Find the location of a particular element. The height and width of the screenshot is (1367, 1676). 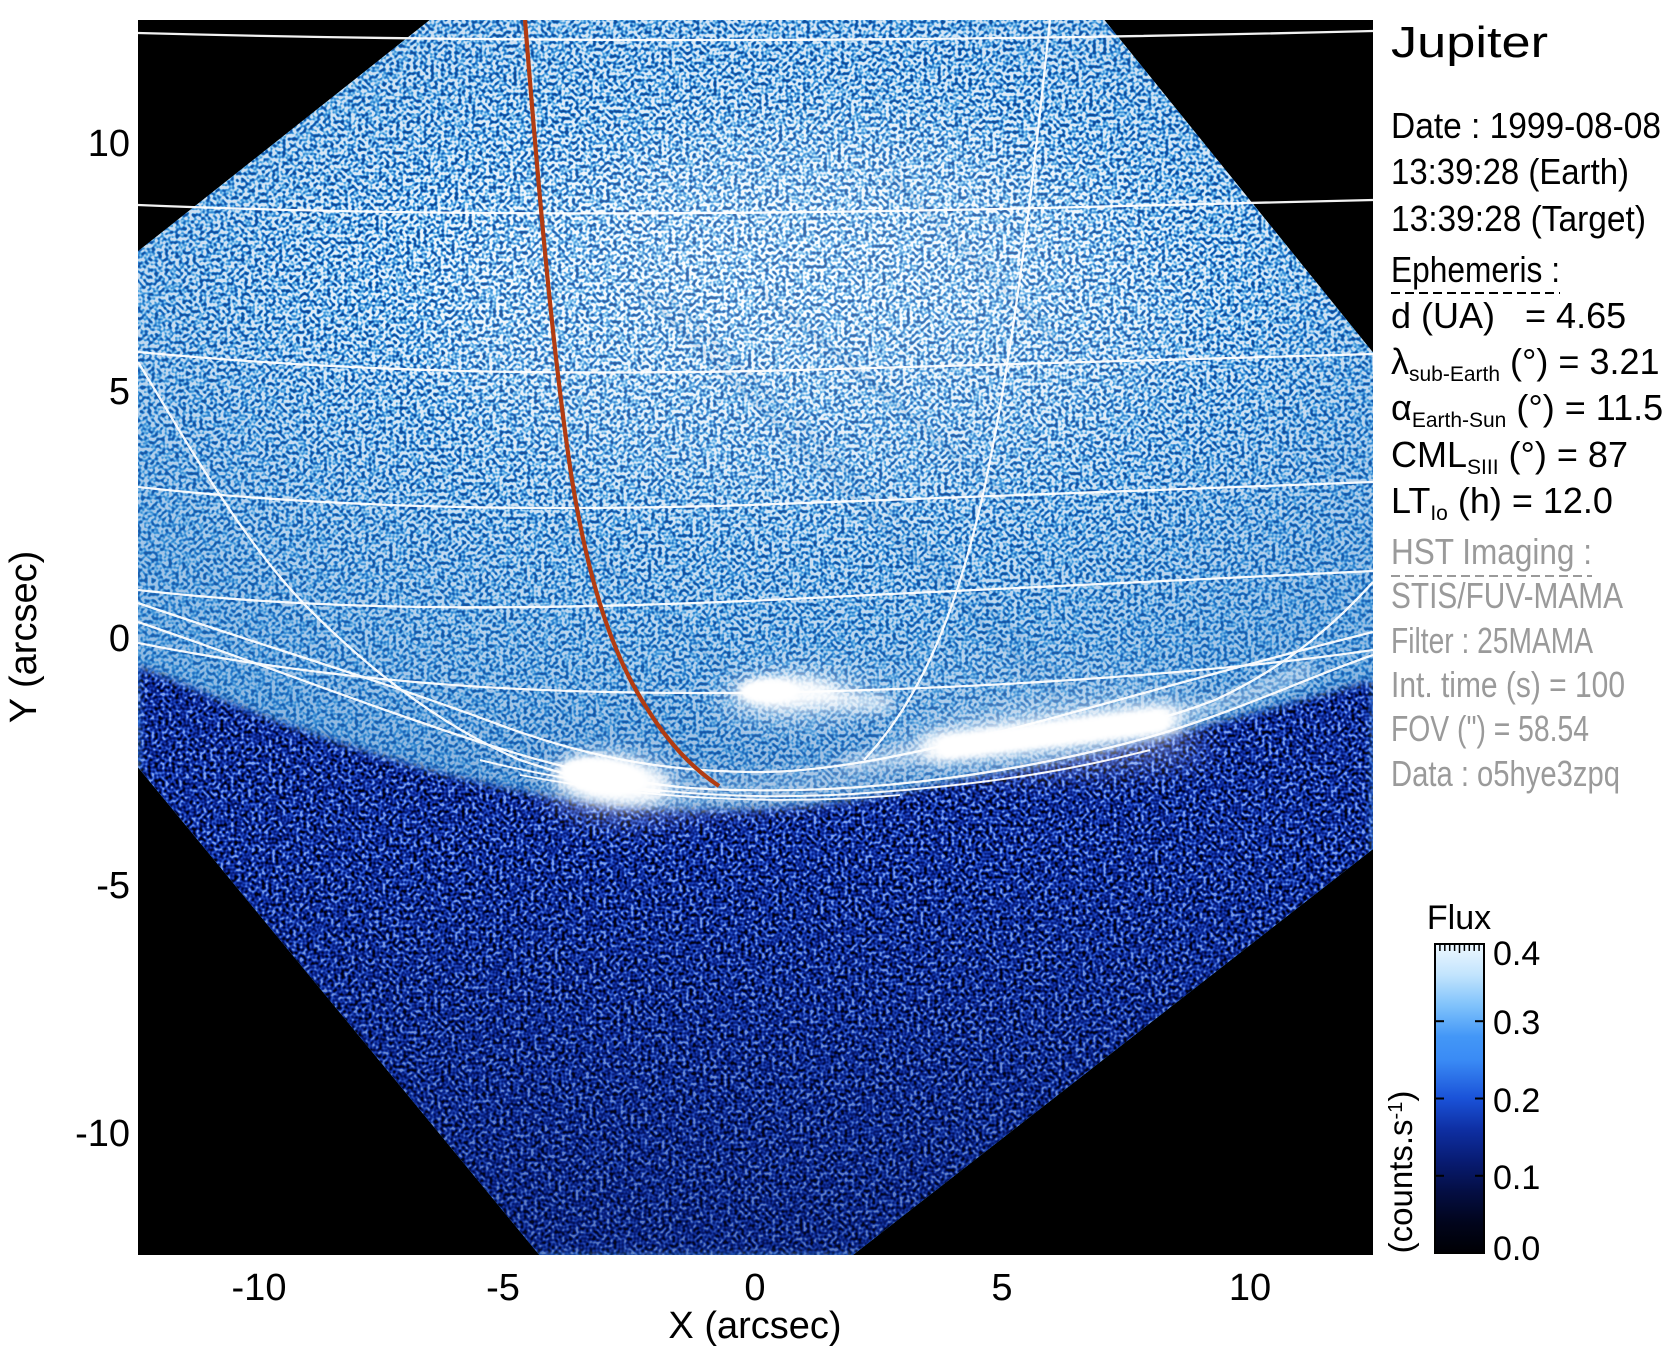

svg-text: αEarth-Sun (°) = 11.5 is located at coordinates (1527, 409).